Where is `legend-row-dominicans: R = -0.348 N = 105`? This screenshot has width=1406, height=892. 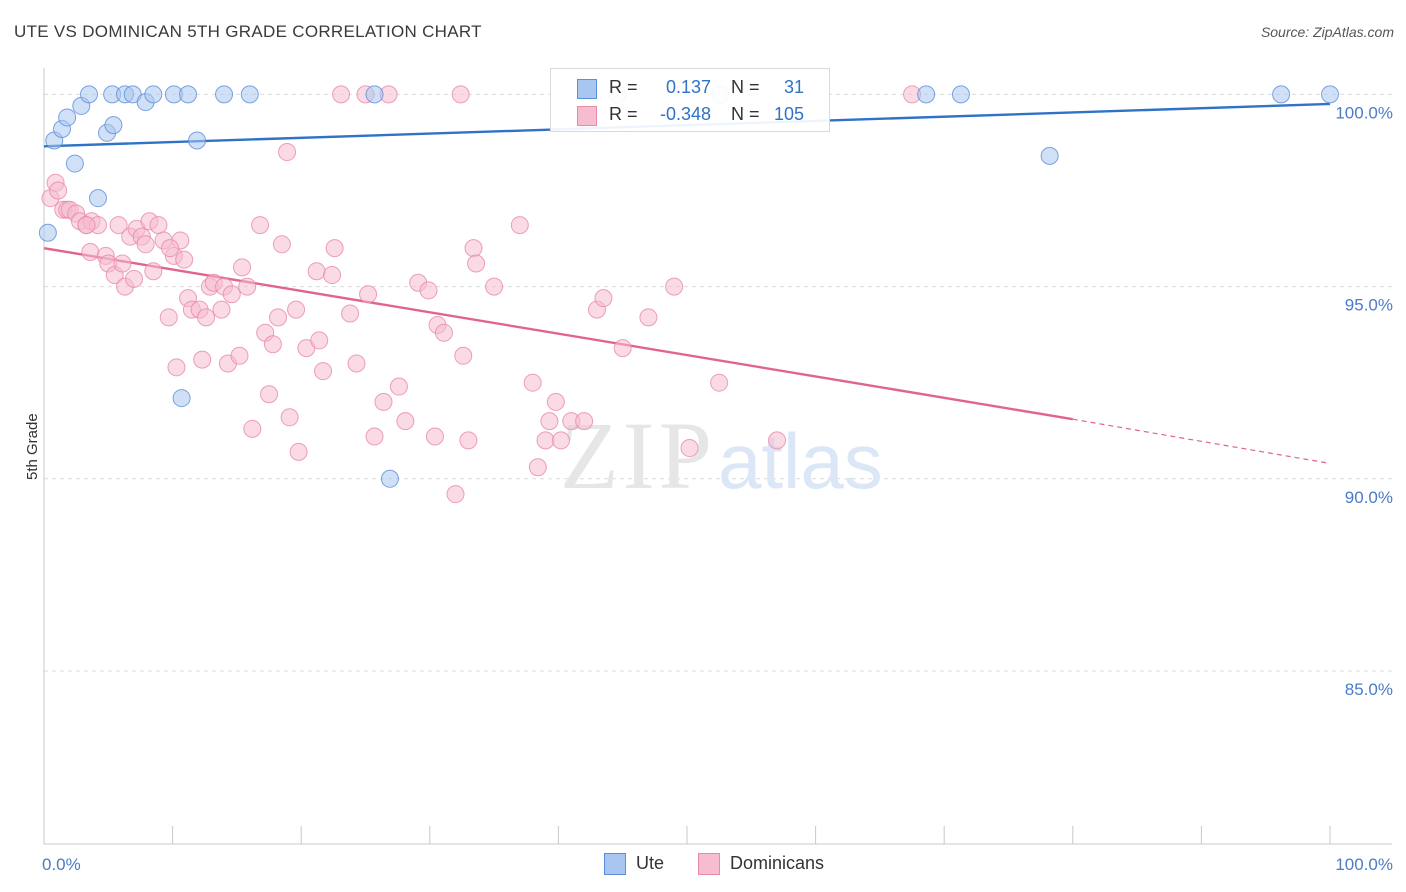 legend-row-dominicans: R = -0.348 N = 105 is located at coordinates (690, 113).